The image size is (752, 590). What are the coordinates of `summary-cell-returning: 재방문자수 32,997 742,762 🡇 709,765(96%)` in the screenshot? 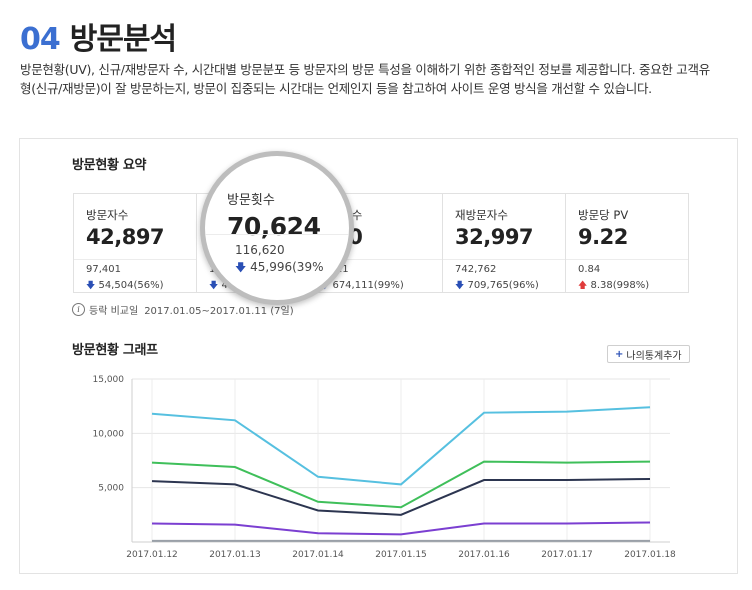 It's located at (504, 243).